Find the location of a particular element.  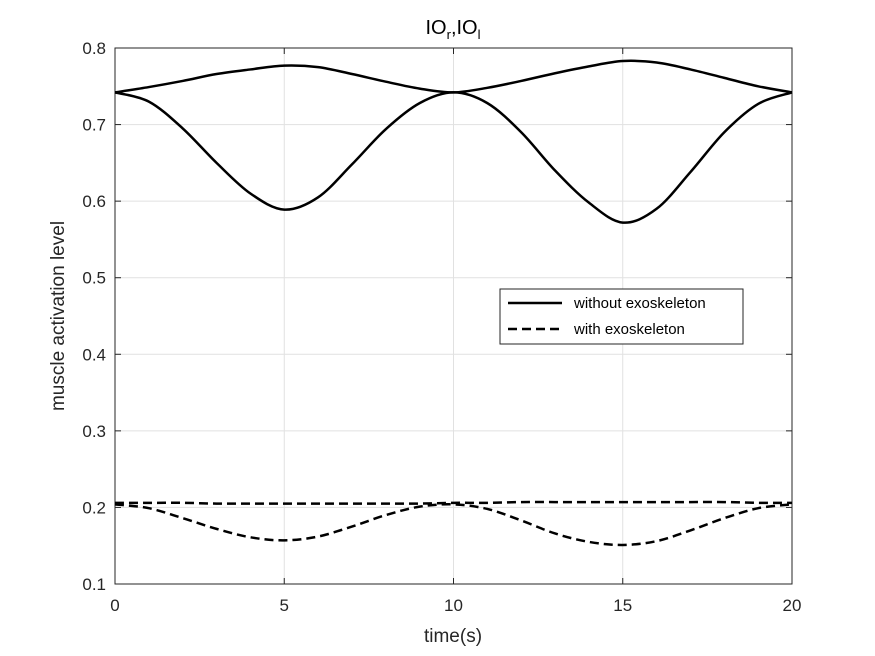

y-tick-label: 0.3 is located at coordinates (94, 431).